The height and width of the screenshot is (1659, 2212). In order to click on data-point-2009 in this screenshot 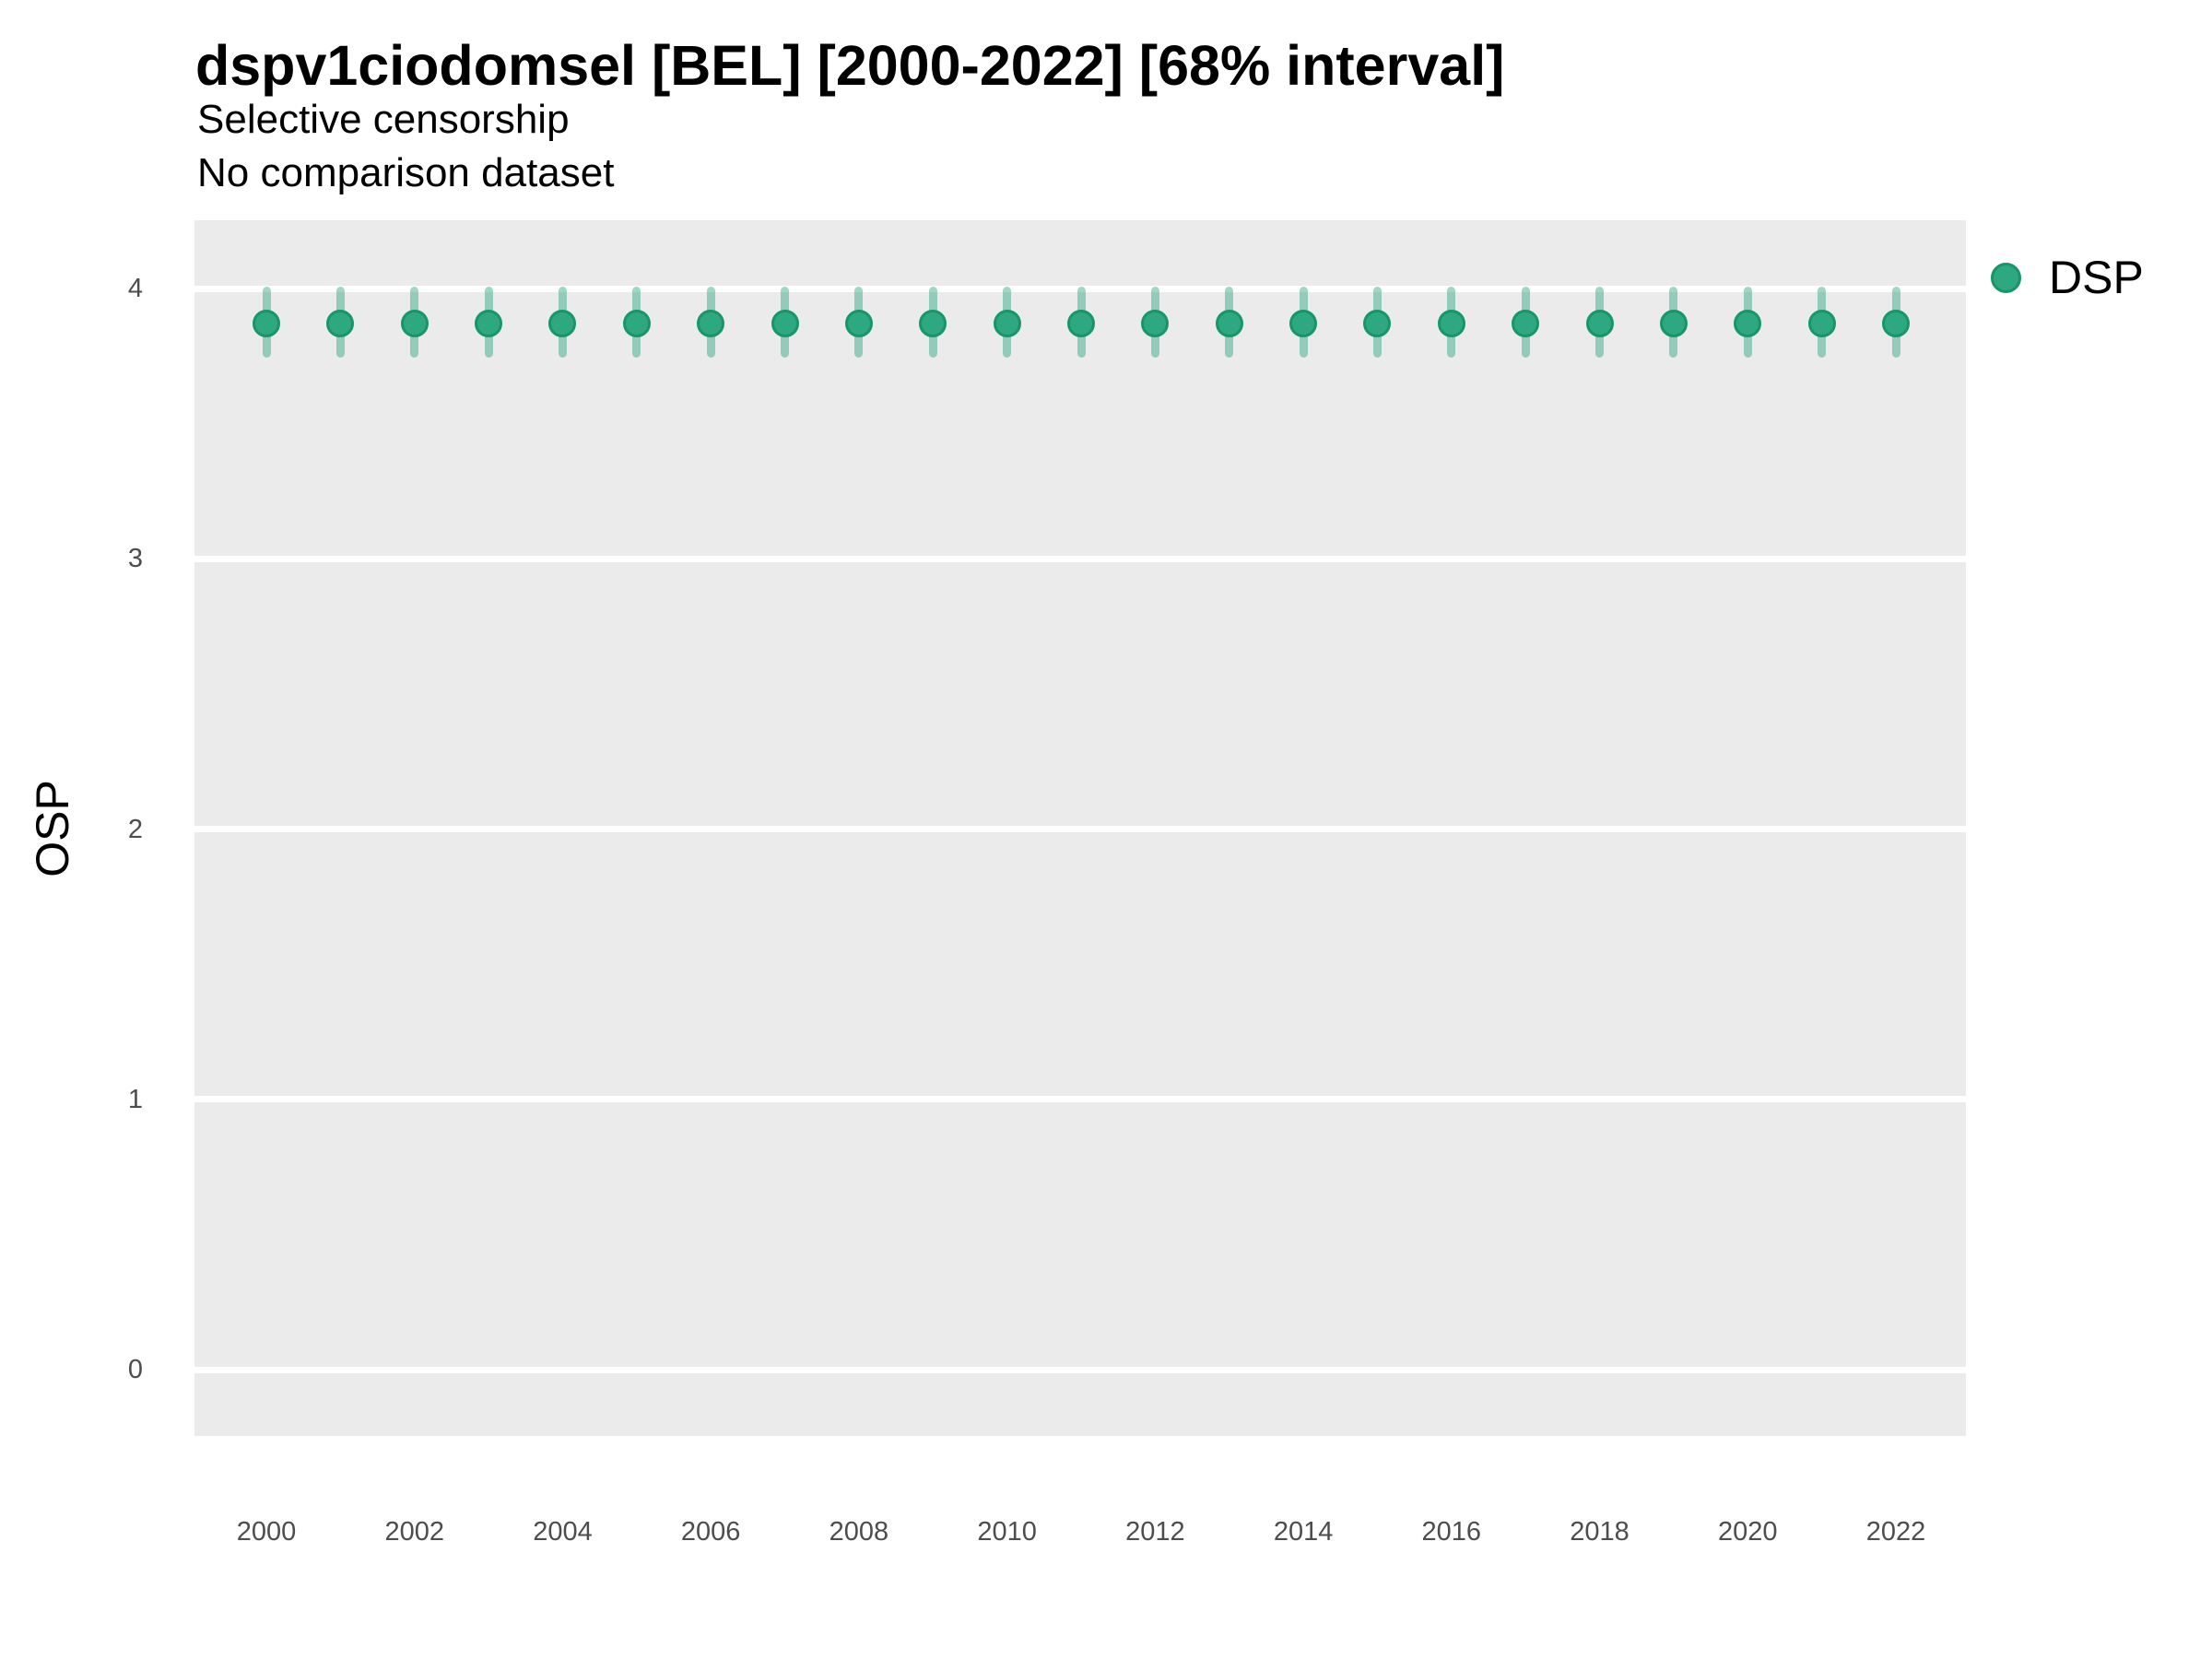, I will do `click(933, 324)`.